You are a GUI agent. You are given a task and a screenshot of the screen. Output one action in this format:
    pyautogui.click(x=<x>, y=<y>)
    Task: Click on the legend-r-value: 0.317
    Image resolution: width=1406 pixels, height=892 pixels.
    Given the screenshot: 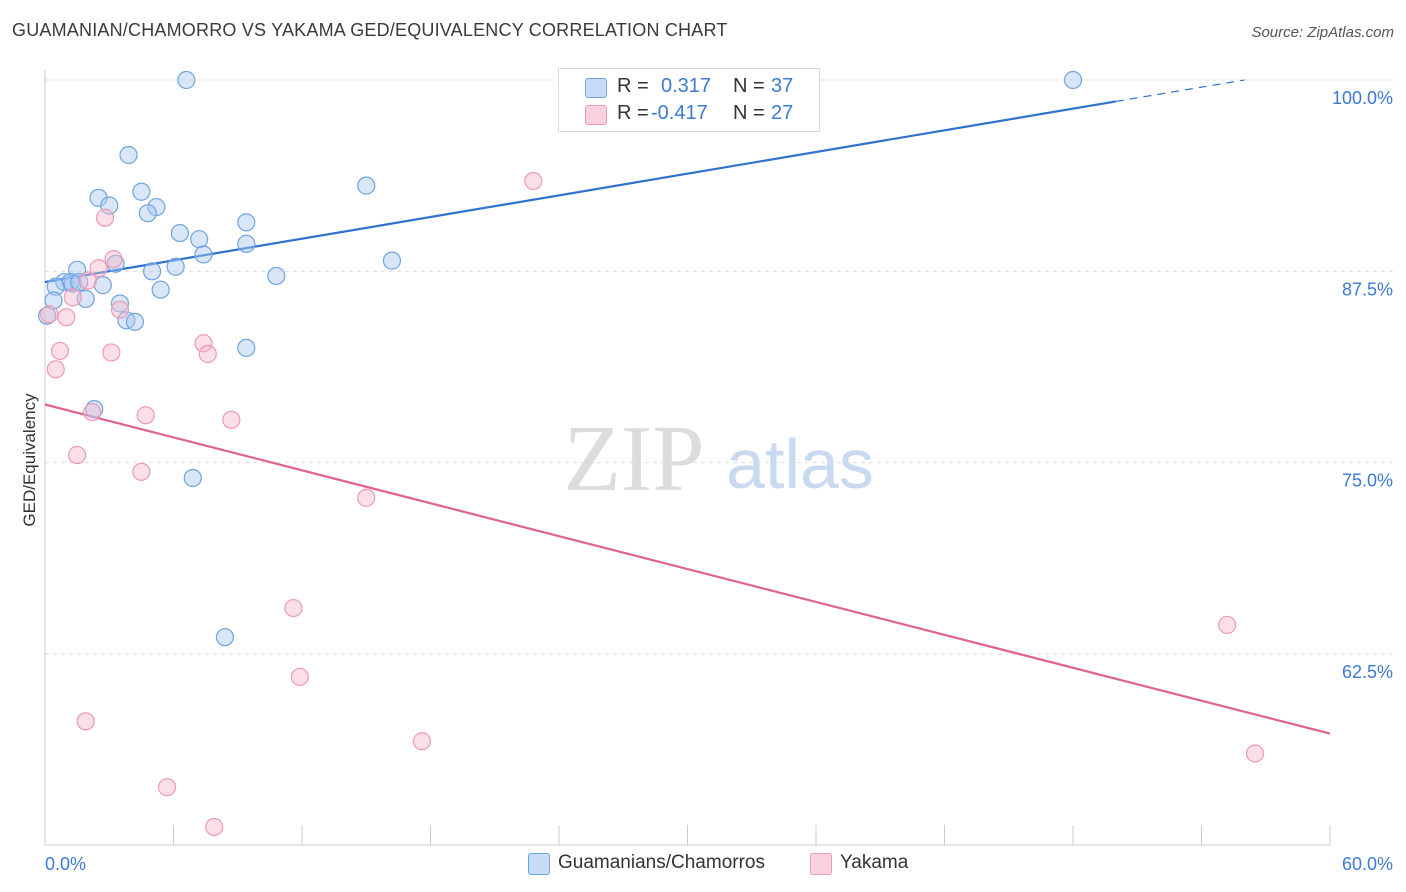 What is the action you would take?
    pyautogui.click(x=686, y=86)
    